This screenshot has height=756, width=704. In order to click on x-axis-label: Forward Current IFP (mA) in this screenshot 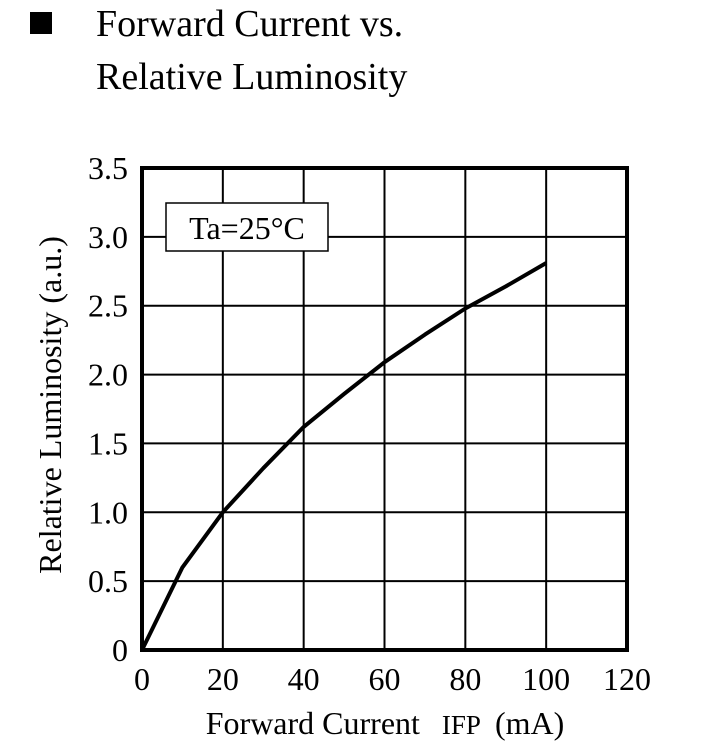, I will do `click(385, 723)`.